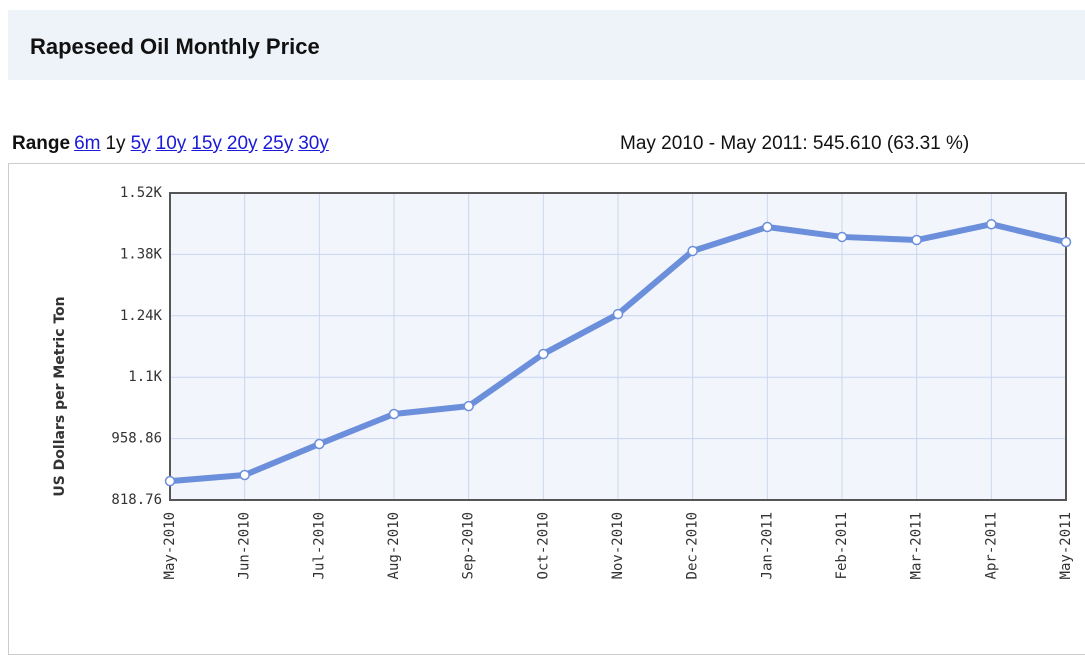 The width and height of the screenshot is (1085, 655). I want to click on summary: May 2010 - May 2011: 545.610 (63.31 %), so click(795, 143).